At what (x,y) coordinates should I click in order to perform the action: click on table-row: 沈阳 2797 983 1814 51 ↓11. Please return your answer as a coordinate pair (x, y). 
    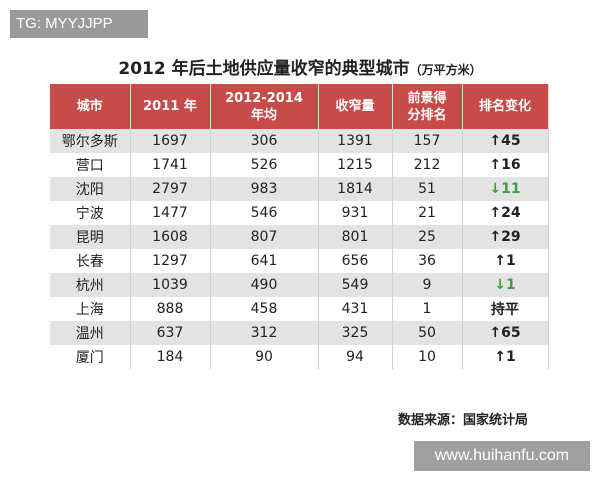
    Looking at the image, I should click on (299, 189).